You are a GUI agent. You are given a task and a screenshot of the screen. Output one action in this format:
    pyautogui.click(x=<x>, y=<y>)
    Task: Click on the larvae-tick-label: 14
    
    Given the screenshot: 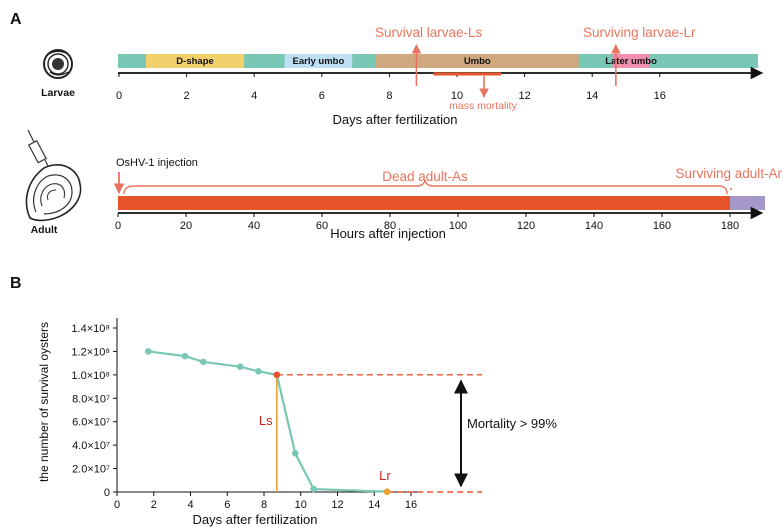 What is the action you would take?
    pyautogui.click(x=592, y=96)
    